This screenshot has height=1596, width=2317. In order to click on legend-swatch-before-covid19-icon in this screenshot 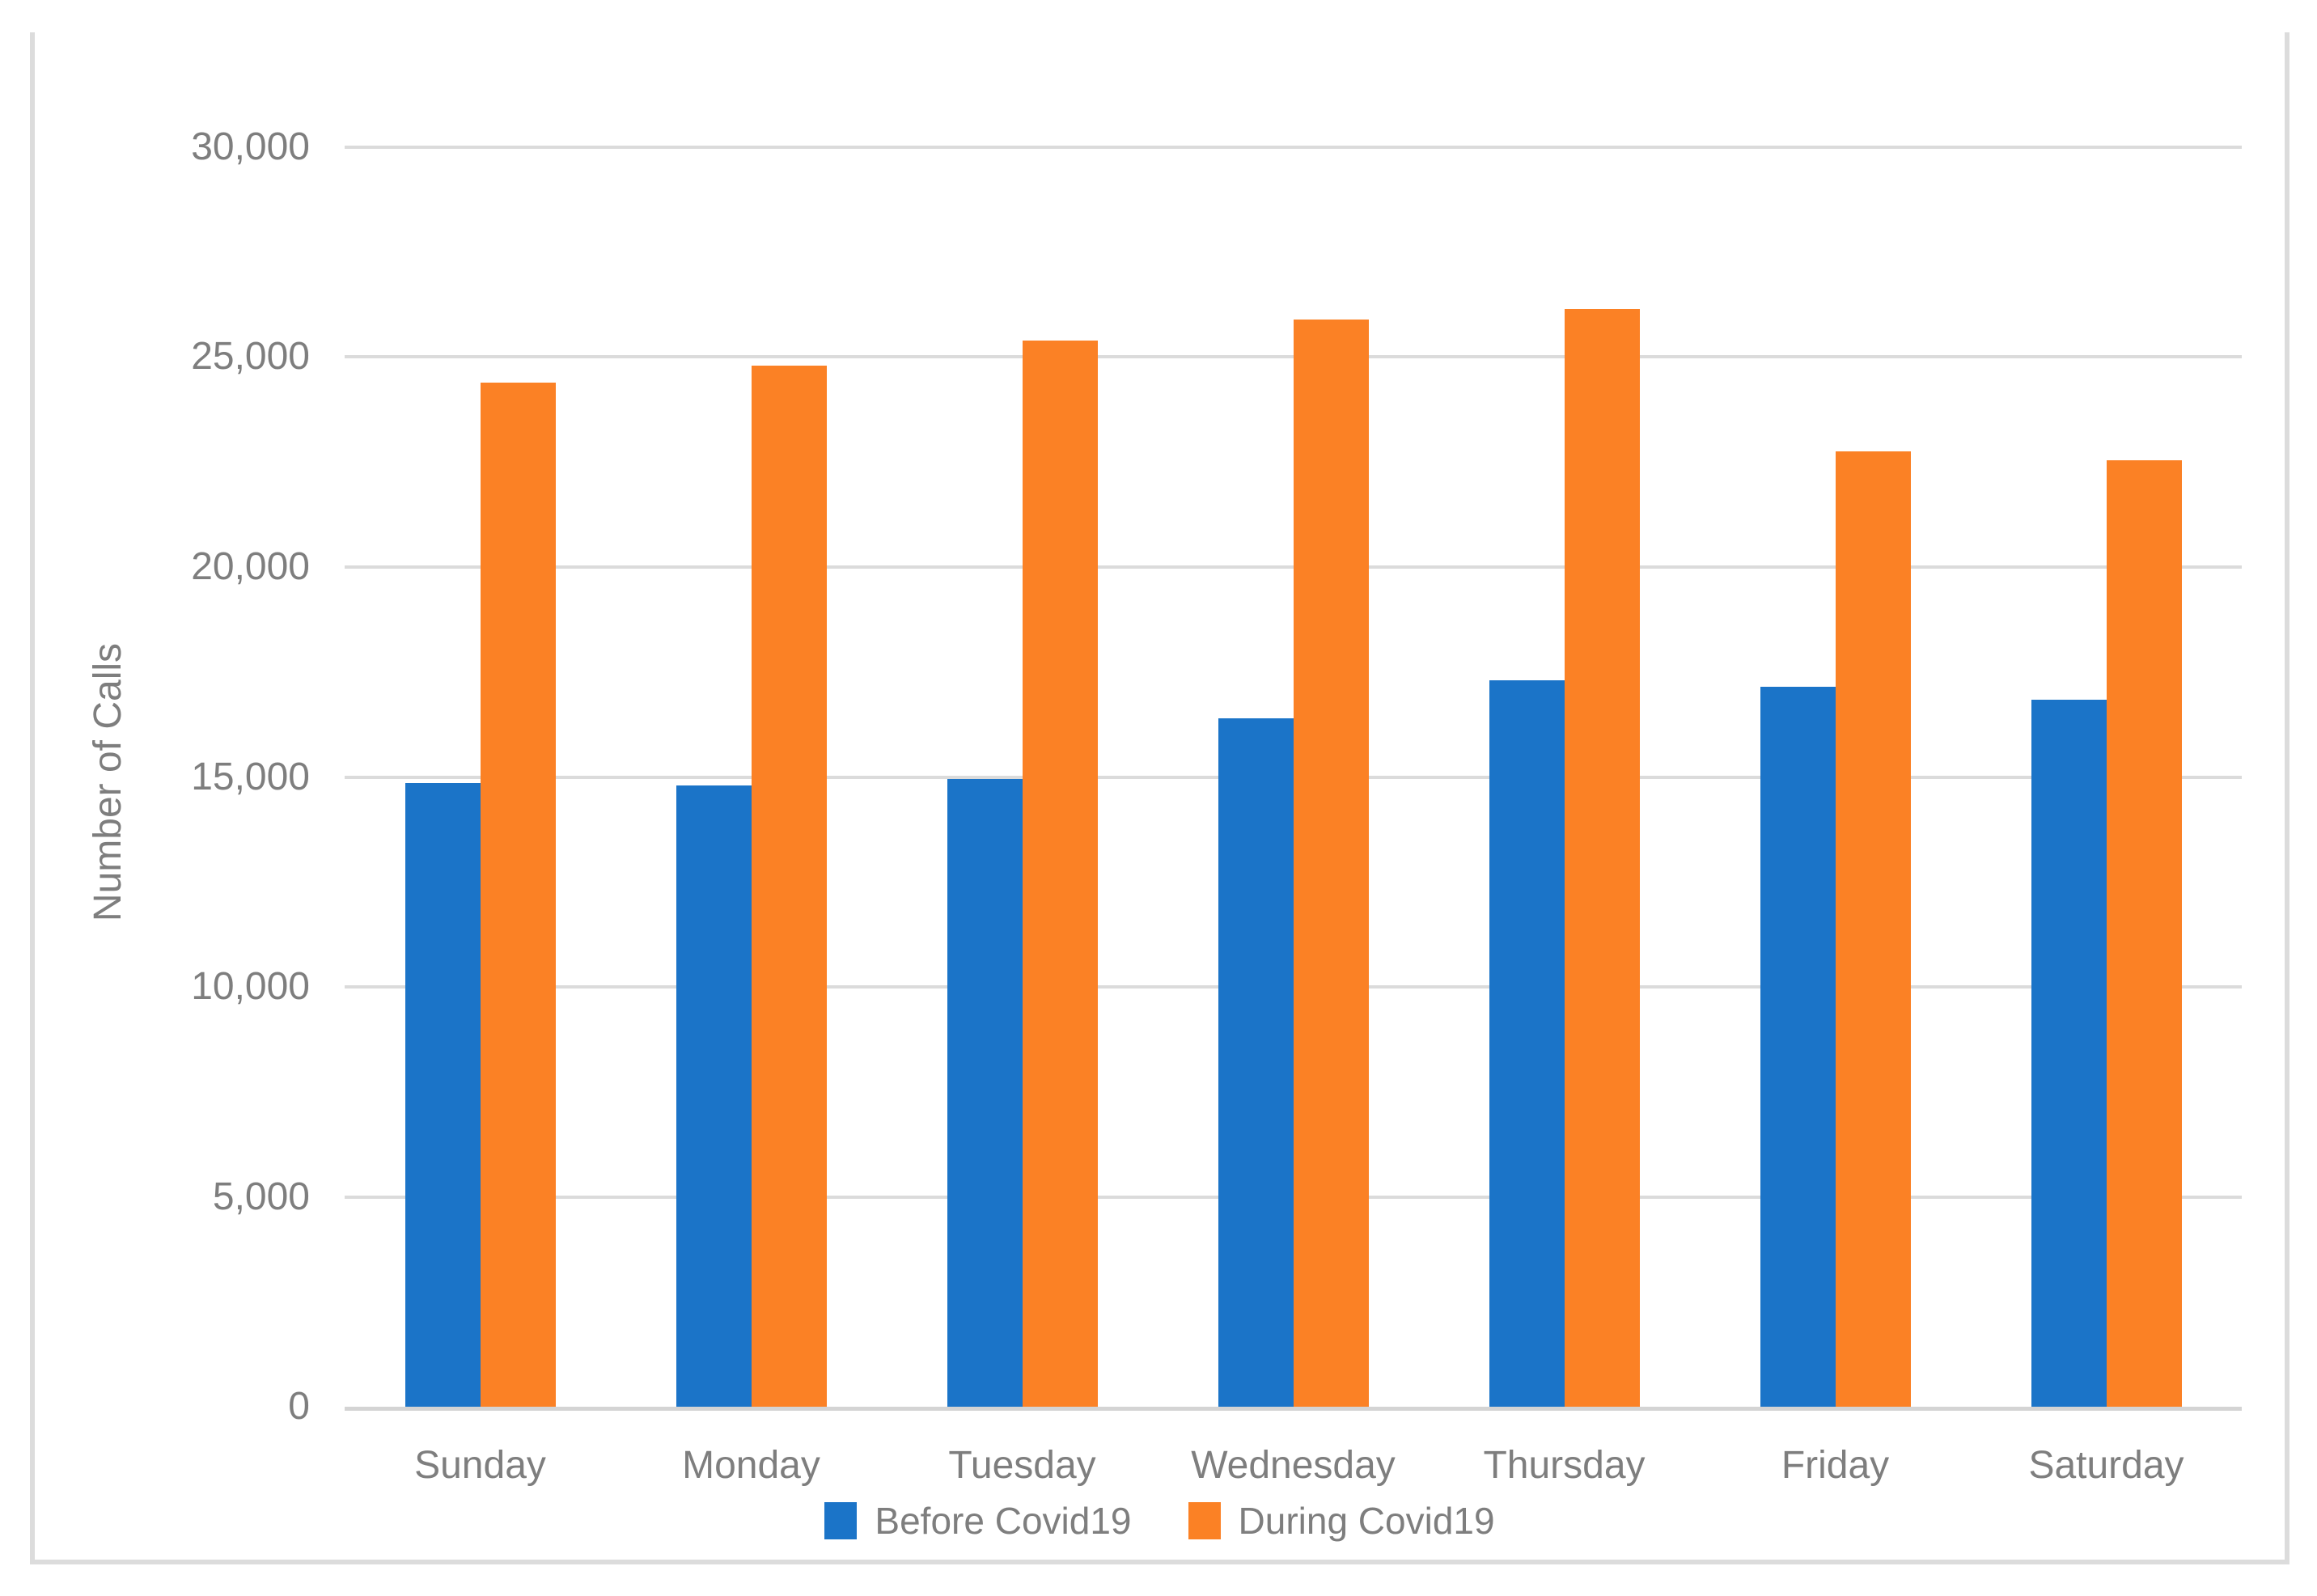, I will do `click(841, 1520)`.